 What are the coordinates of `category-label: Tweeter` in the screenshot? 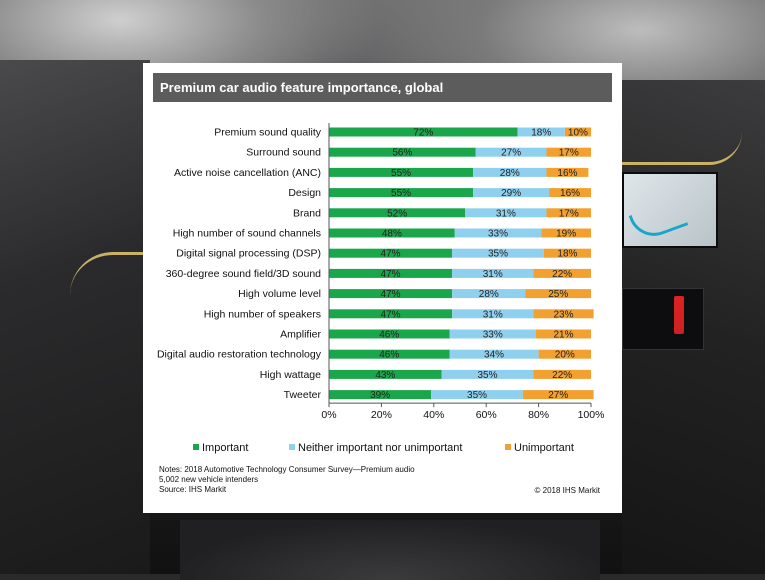 It's located at (303, 395).